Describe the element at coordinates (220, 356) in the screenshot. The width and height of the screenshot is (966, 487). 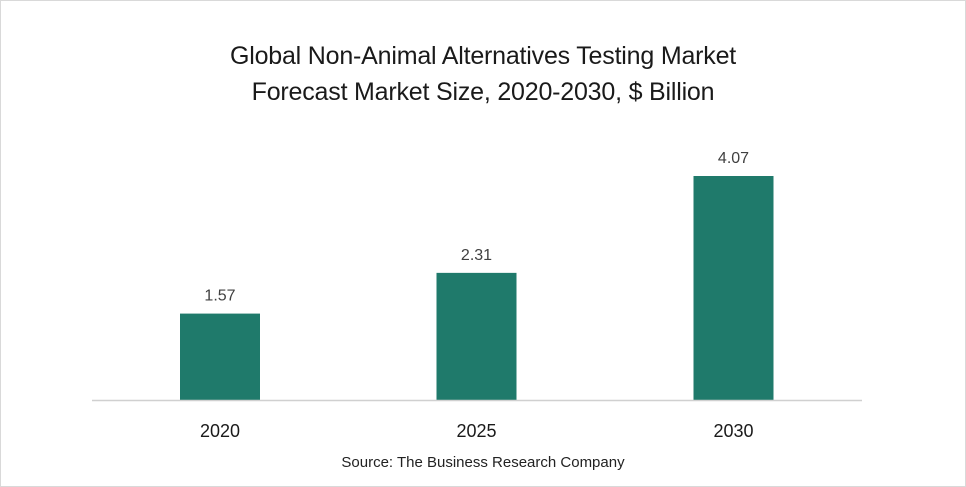
I see `bar-2020` at that location.